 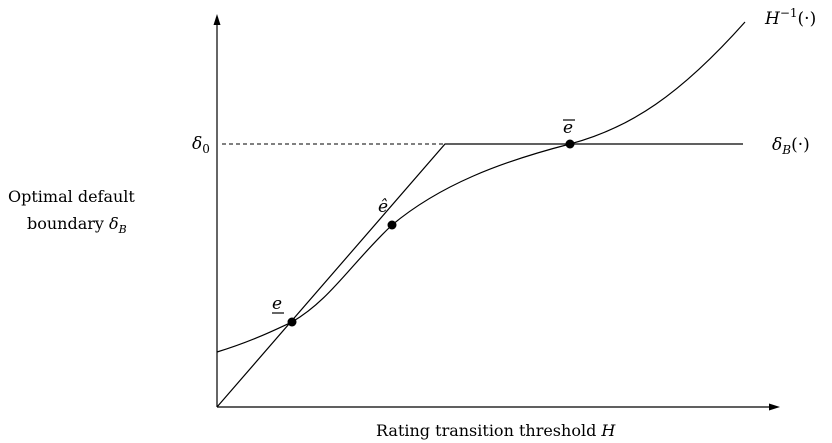 I want to click on y-axis-label-line2: boundary δB, so click(x=77, y=225).